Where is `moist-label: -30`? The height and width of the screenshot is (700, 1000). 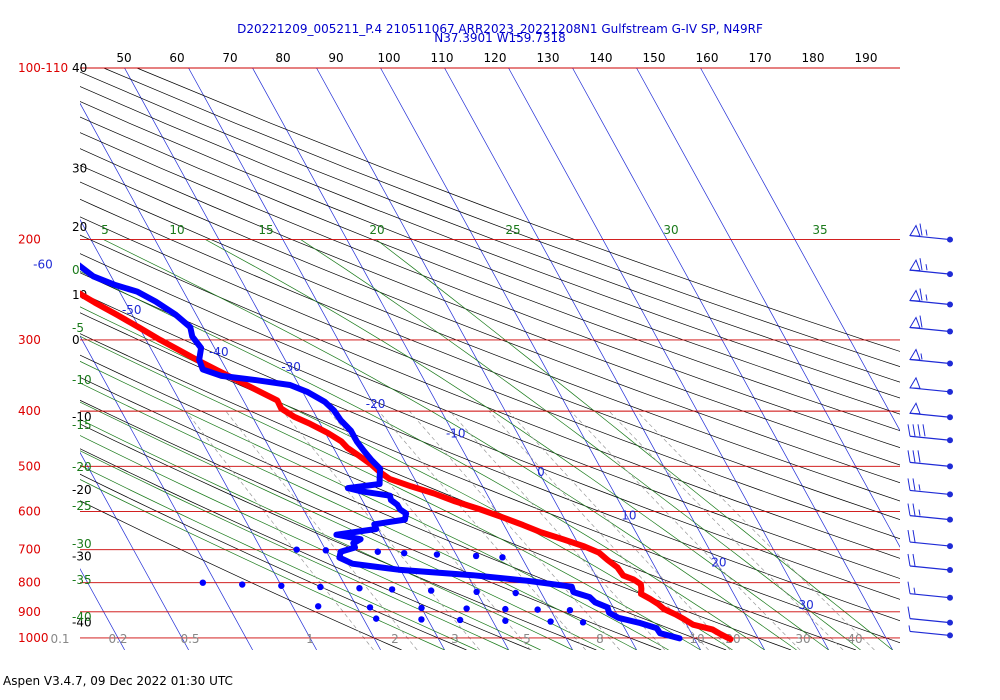 moist-label: -30 is located at coordinates (82, 544).